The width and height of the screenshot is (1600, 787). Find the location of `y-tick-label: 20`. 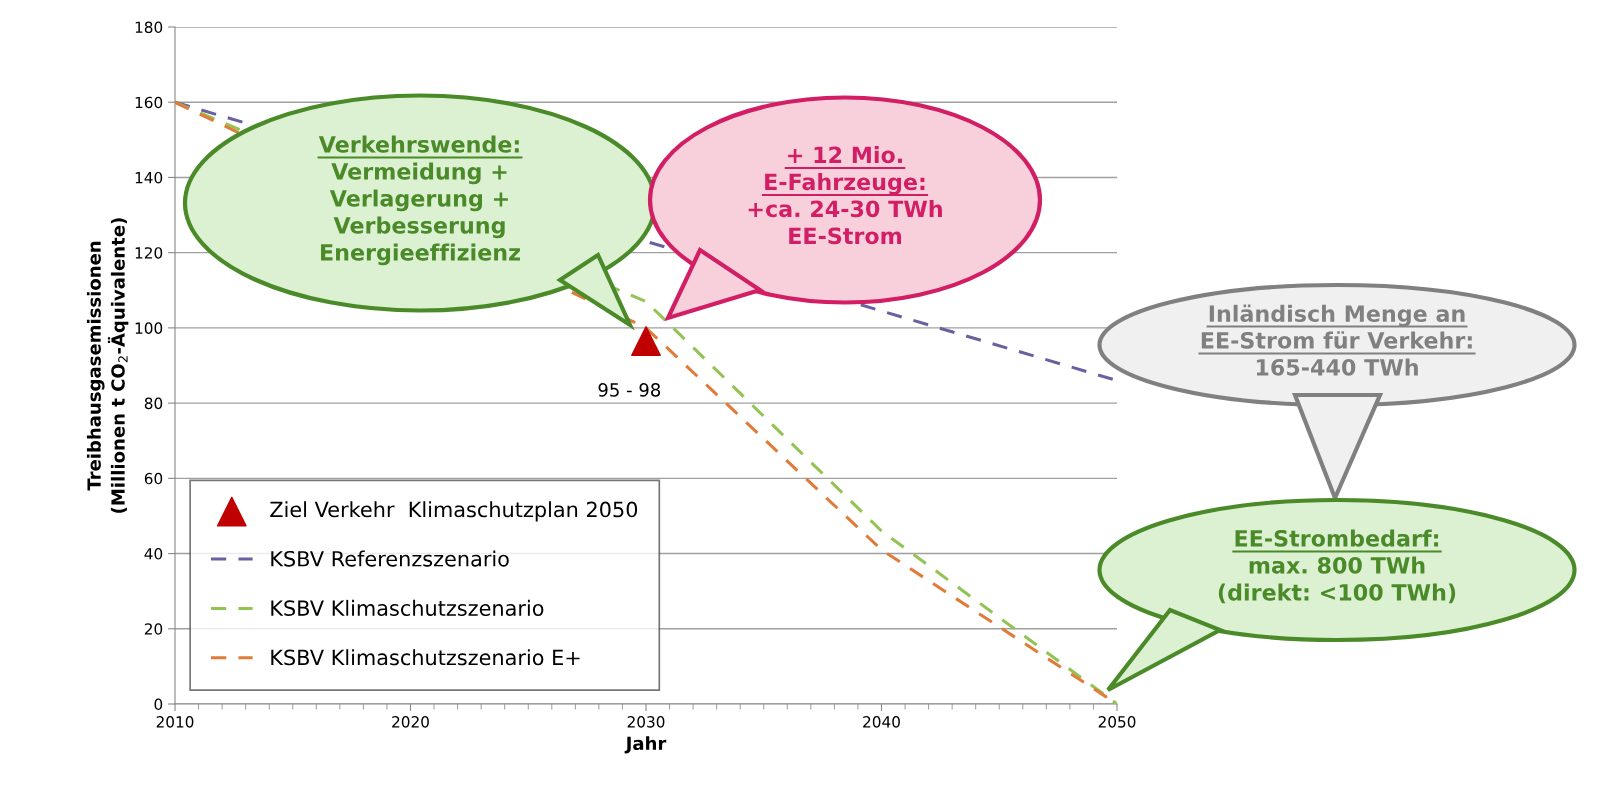

y-tick-label: 20 is located at coordinates (153, 629).